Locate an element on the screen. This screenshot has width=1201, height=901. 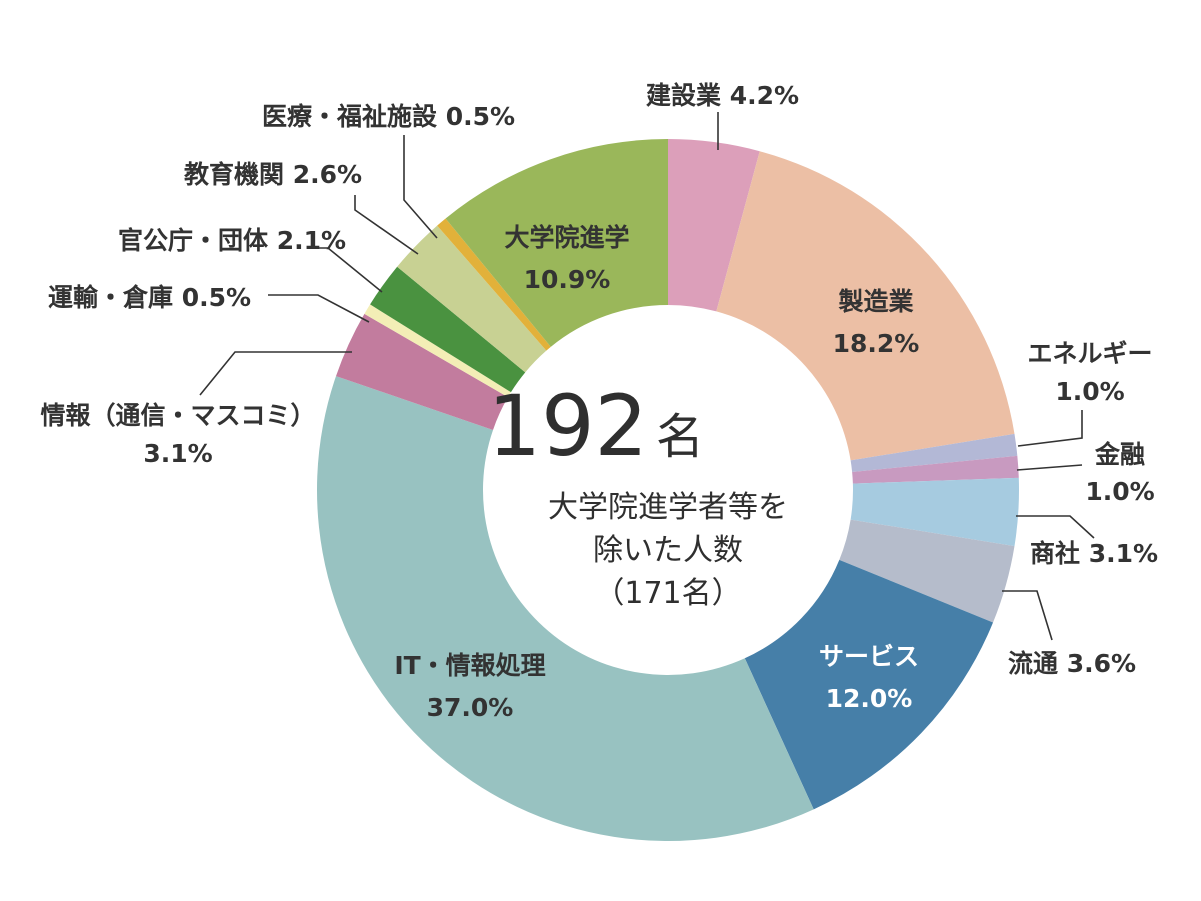
label-医療・福祉施設: 医療・福祉施設 0.5% is located at coordinates (388, 116).